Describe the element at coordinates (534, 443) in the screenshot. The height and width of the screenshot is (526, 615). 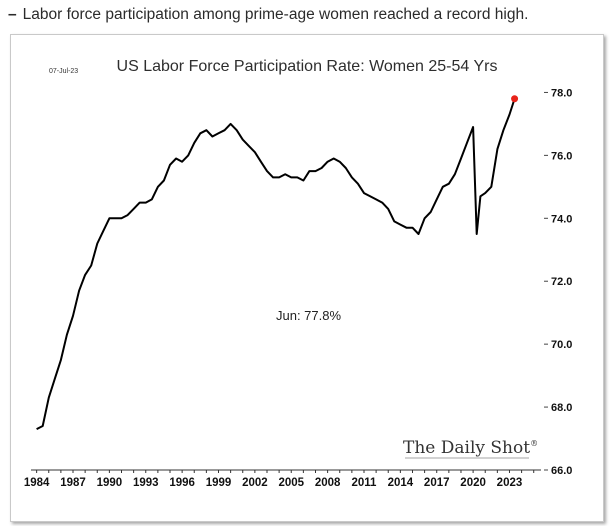
I see `brand-mark: ®` at that location.